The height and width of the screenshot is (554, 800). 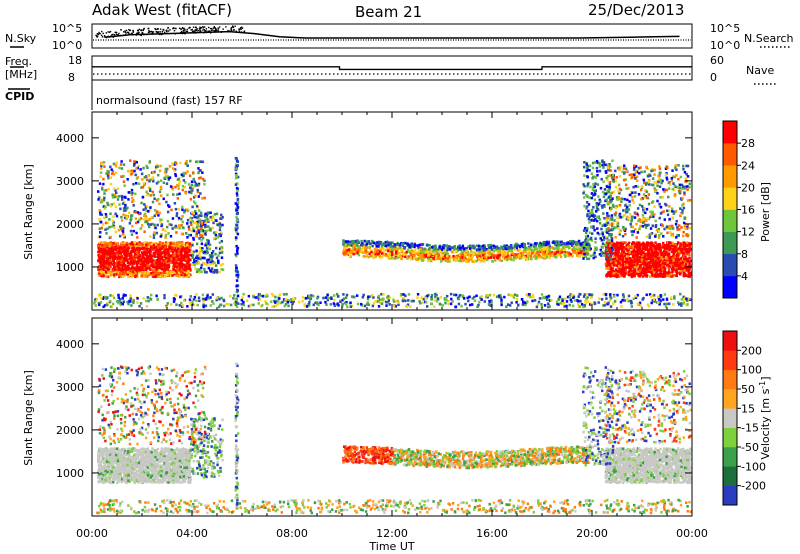 I want to click on noise-right-tick-top: 10^5, so click(x=725, y=28).